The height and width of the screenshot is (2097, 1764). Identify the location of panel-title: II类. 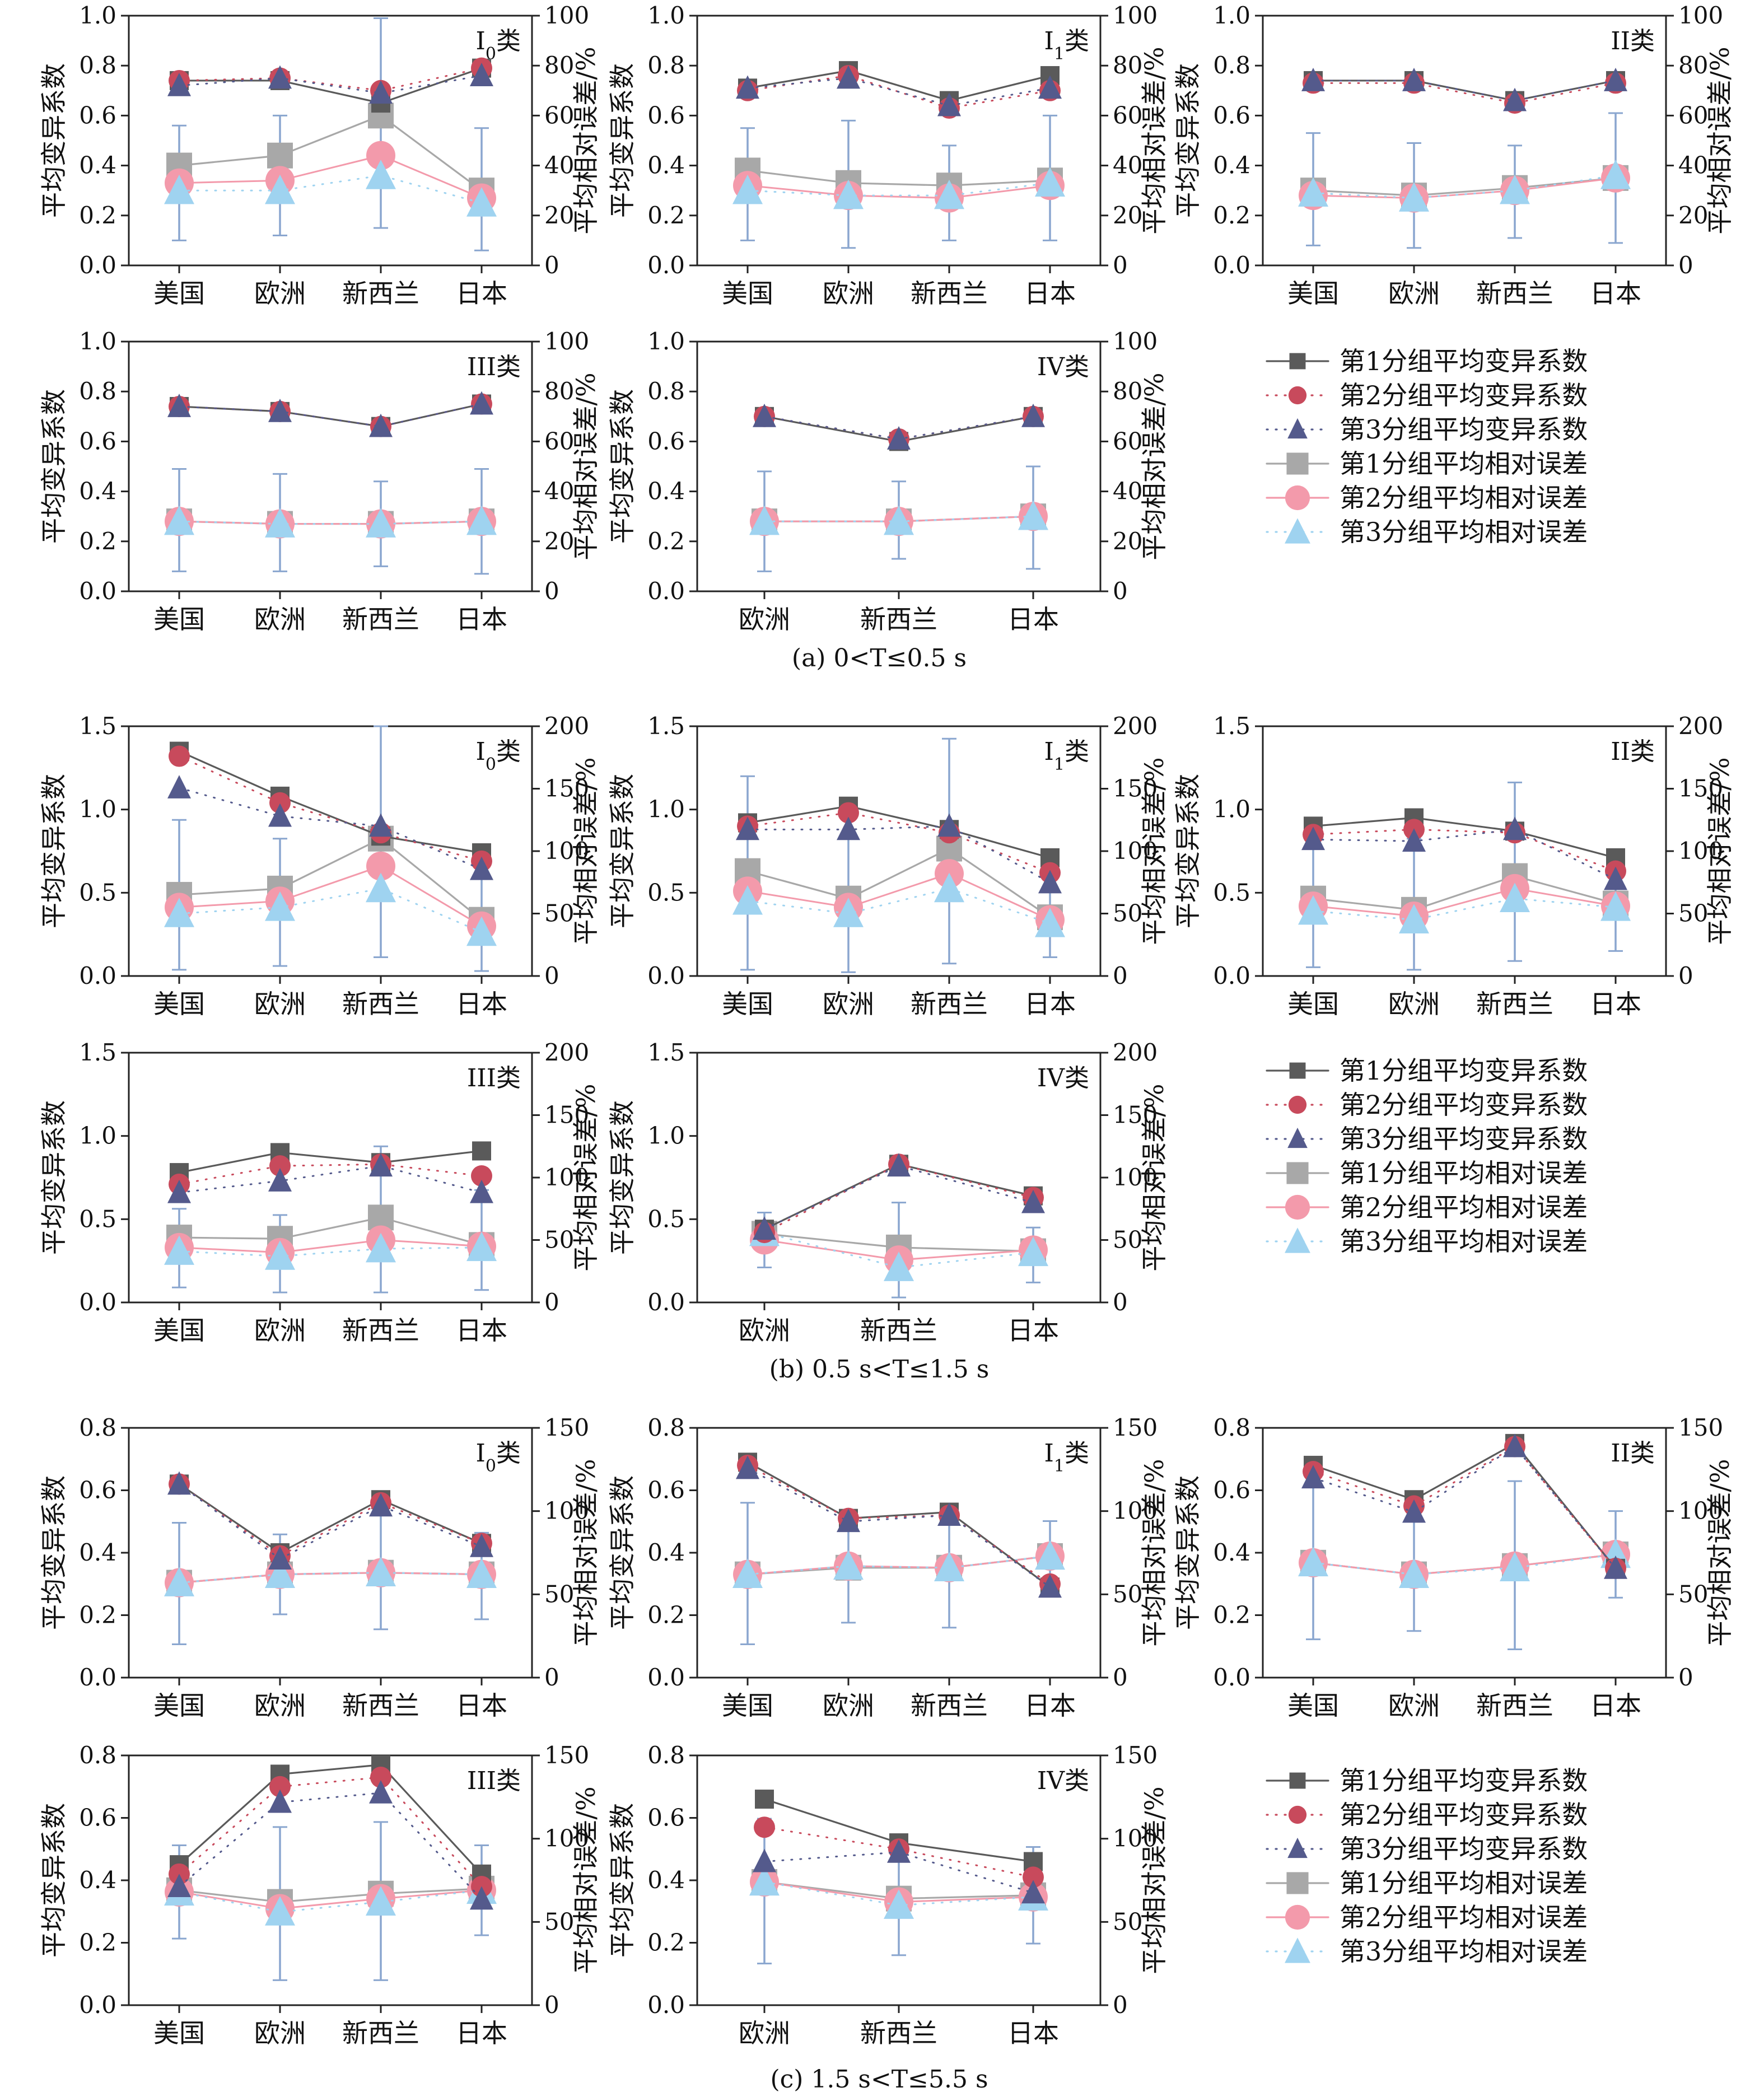
(1633, 1454).